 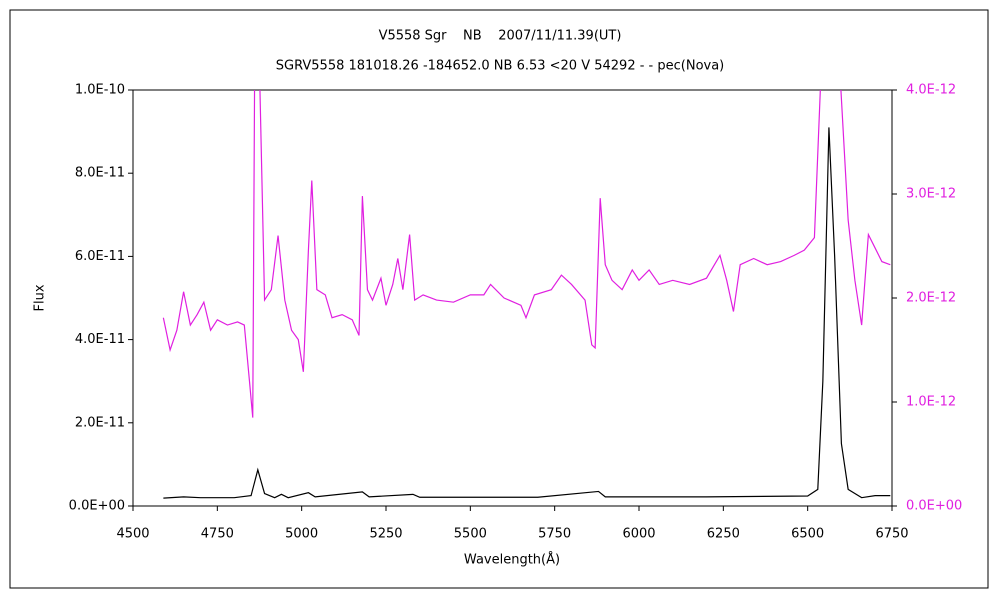 I want to click on x-tick-label: 4750, so click(x=217, y=534).